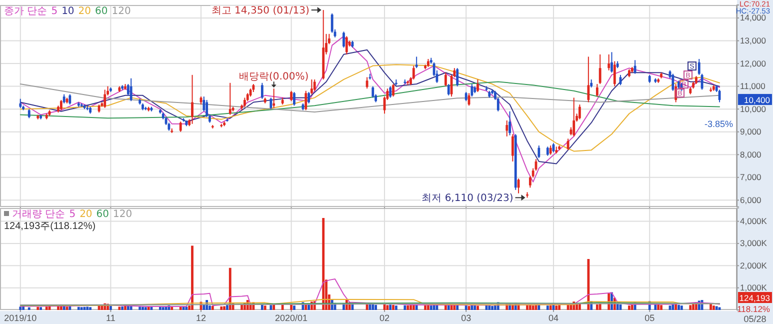 This screenshot has height=324, width=773. What do you see at coordinates (754, 221) in the screenshot?
I see `y-tick-label: 4,000K` at bounding box center [754, 221].